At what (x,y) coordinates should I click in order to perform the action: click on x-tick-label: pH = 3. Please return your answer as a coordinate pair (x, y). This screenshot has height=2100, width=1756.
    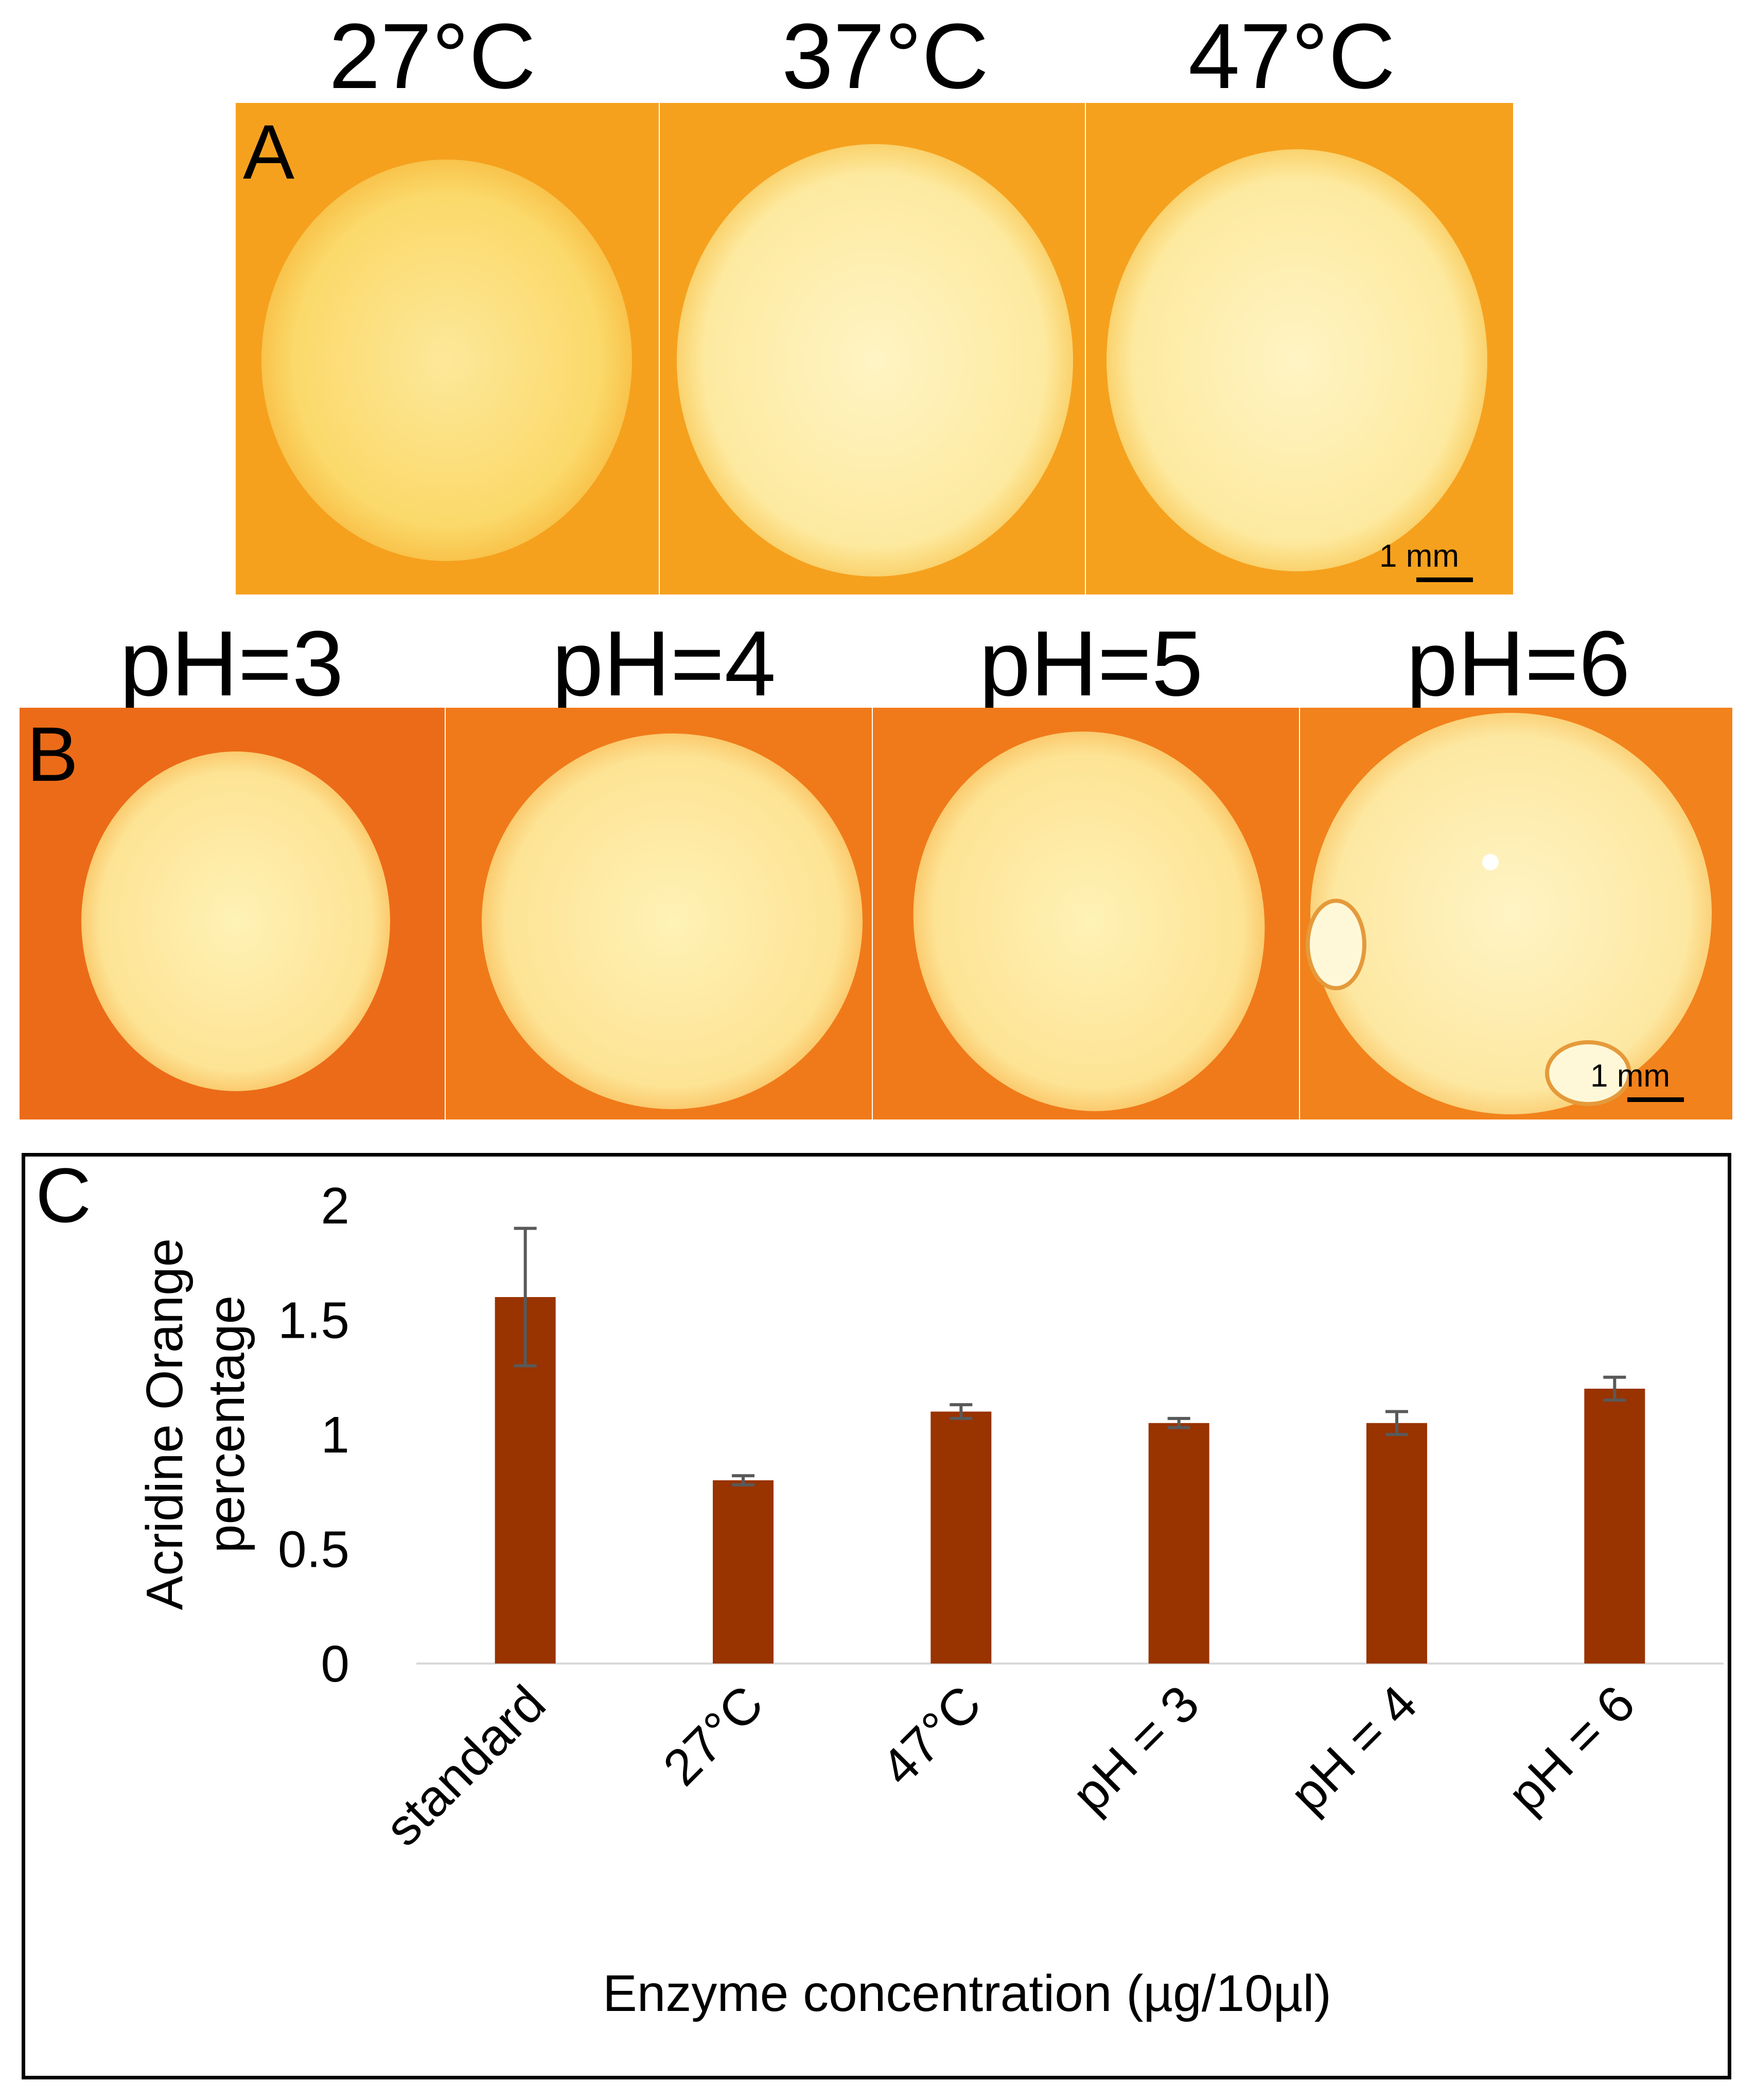
    Looking at the image, I should click on (1135, 1749).